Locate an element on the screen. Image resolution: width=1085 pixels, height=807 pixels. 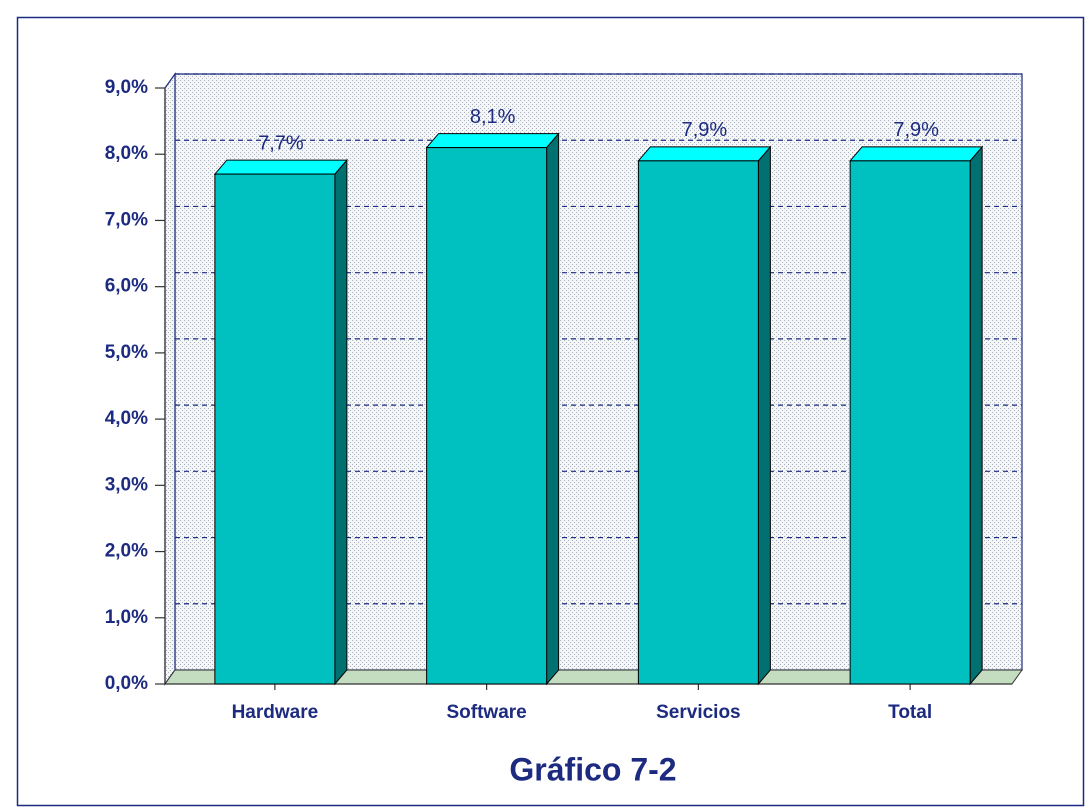
y-tick-label: 6,0% is located at coordinates (126, 286).